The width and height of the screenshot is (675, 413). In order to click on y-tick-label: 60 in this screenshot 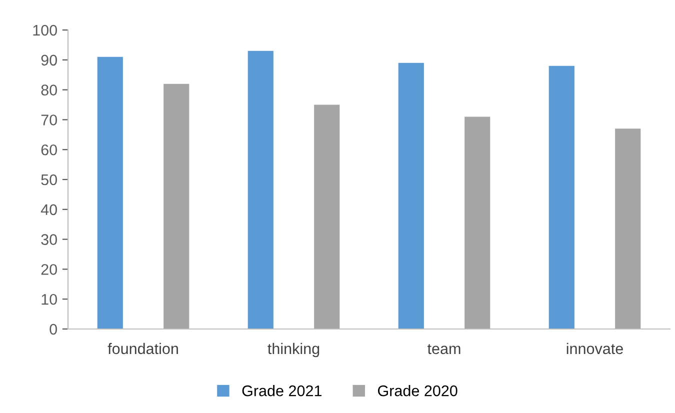, I will do `click(49, 150)`.